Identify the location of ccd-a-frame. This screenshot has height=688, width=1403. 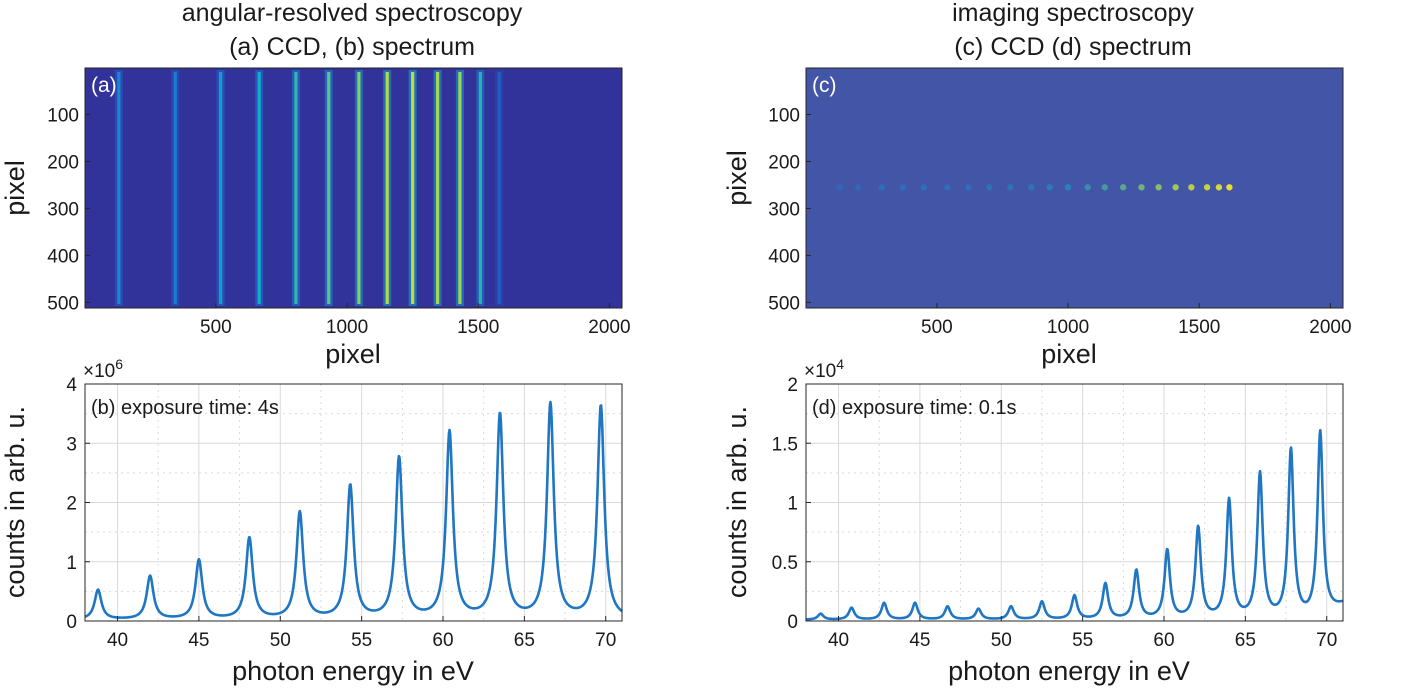
(353, 188).